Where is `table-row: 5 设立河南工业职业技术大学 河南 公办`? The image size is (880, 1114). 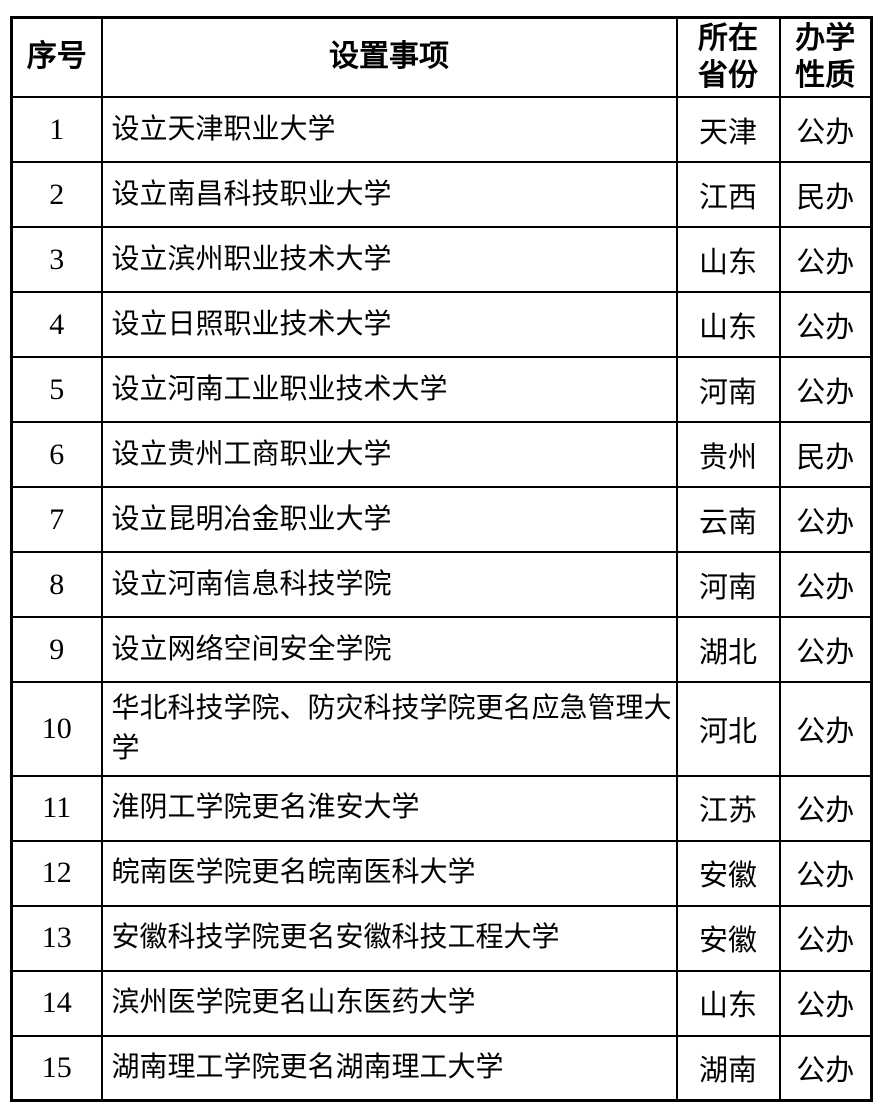 table-row: 5 设立河南工业职业技术大学 河南 公办 is located at coordinates (441, 390).